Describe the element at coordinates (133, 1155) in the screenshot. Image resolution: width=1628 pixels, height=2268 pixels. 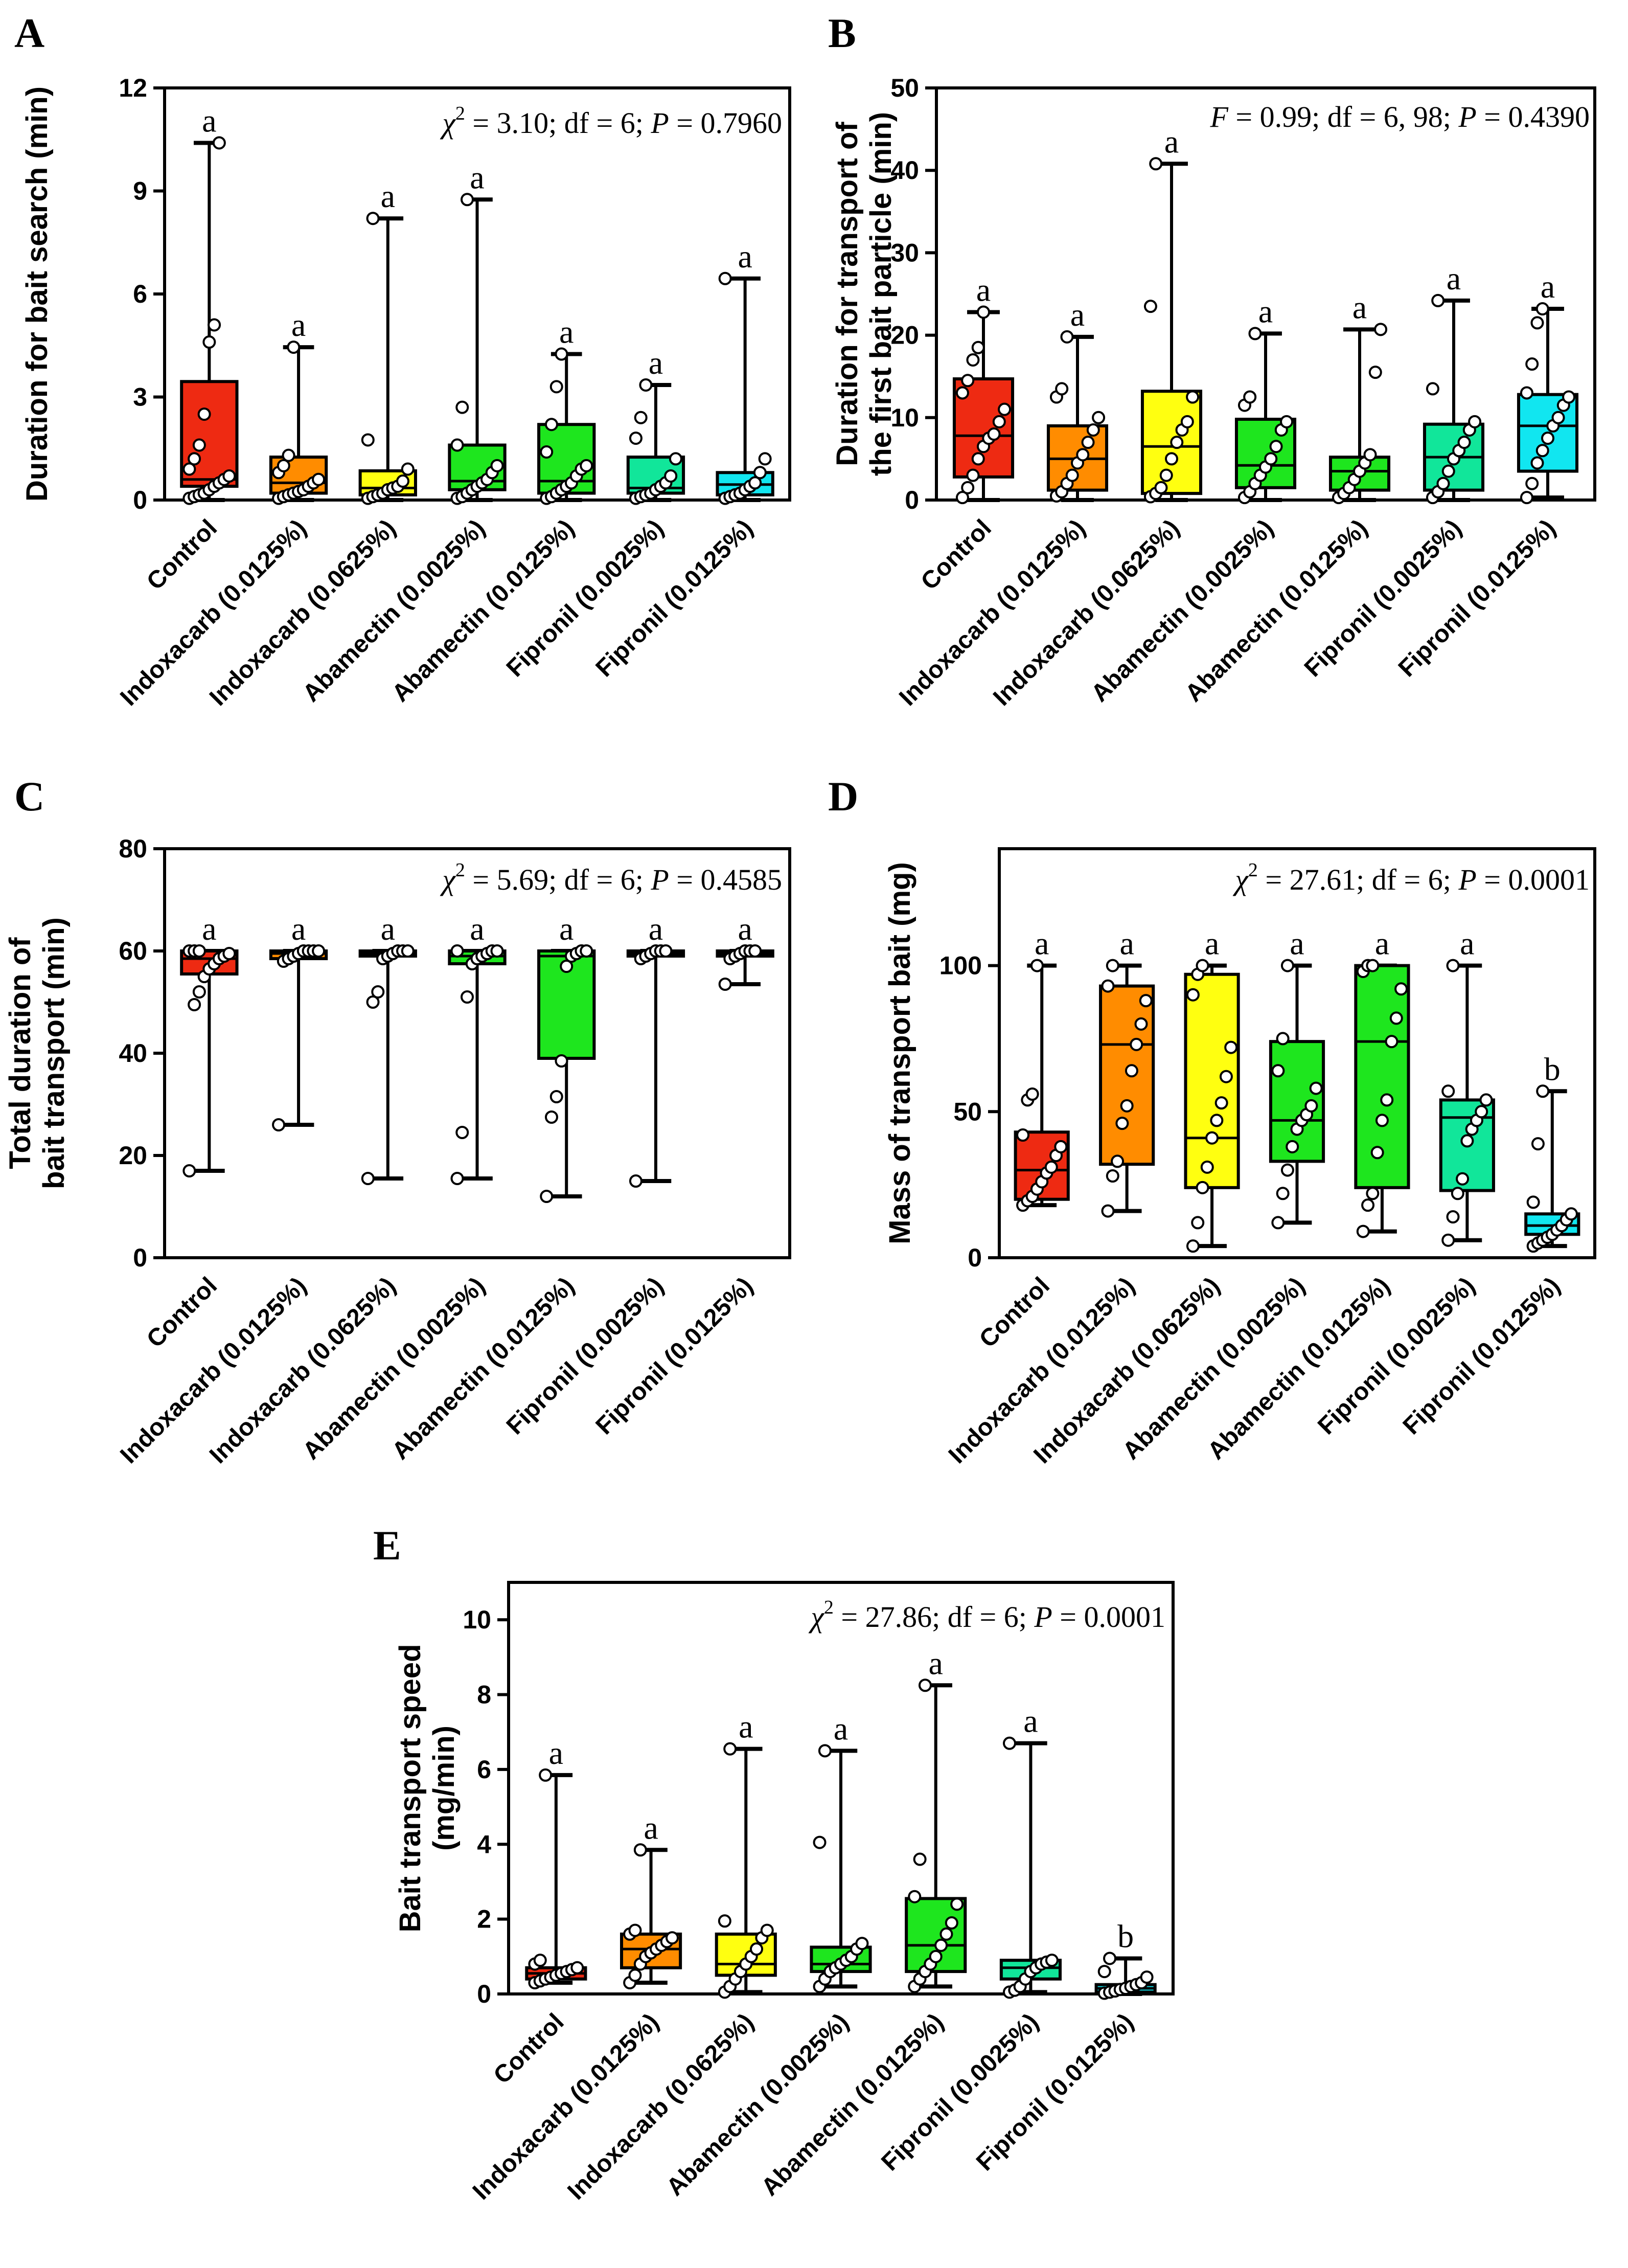
I see `y-tick-label: 20` at that location.